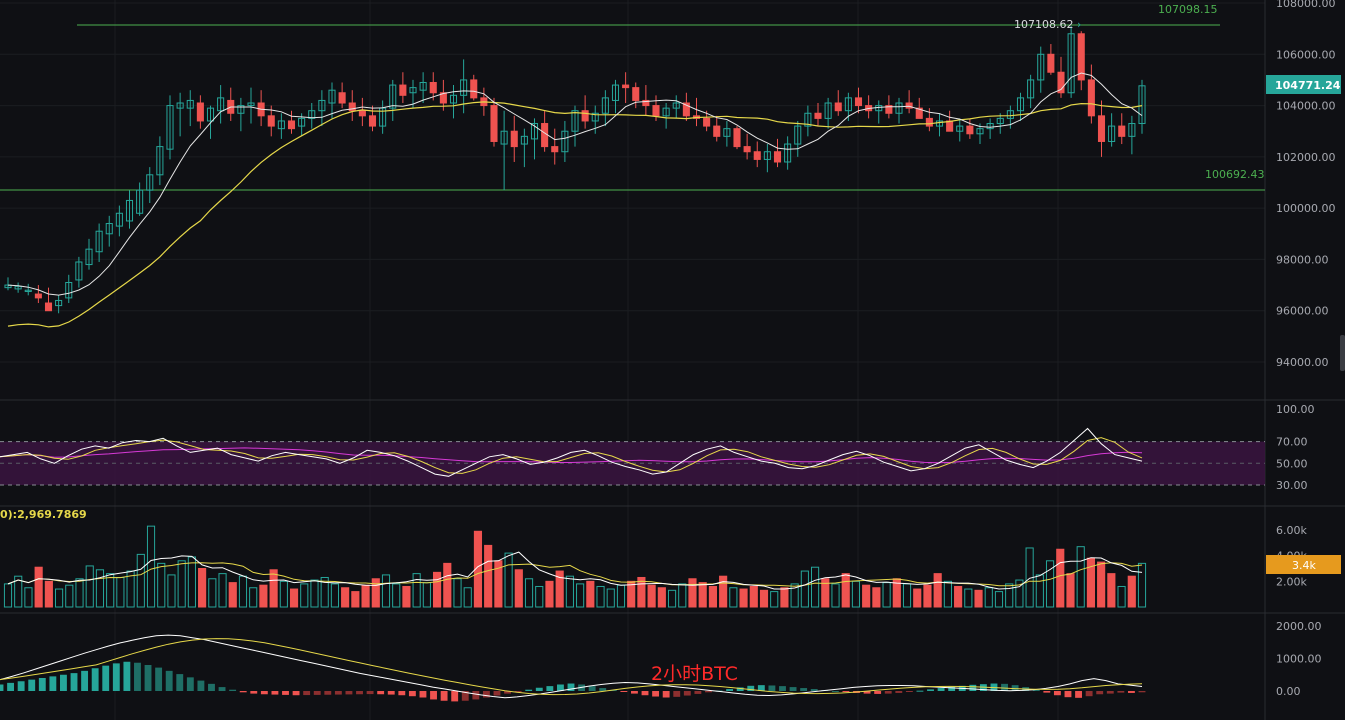  I want to click on price-axis-tick: 104000.00, so click(1306, 106).